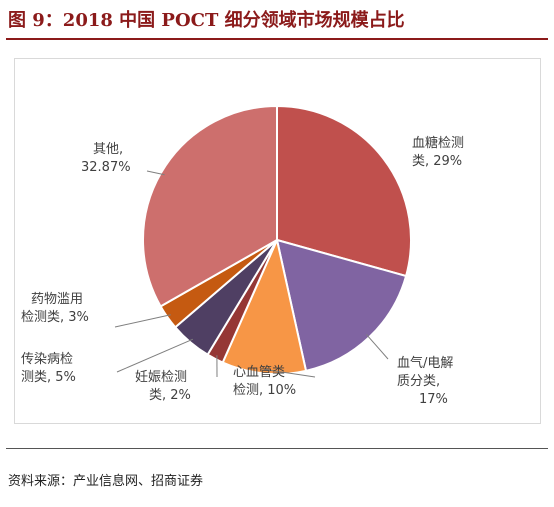 The height and width of the screenshot is (507, 554). Describe the element at coordinates (155, 355) in the screenshot. I see `leader-line-infectious` at that location.